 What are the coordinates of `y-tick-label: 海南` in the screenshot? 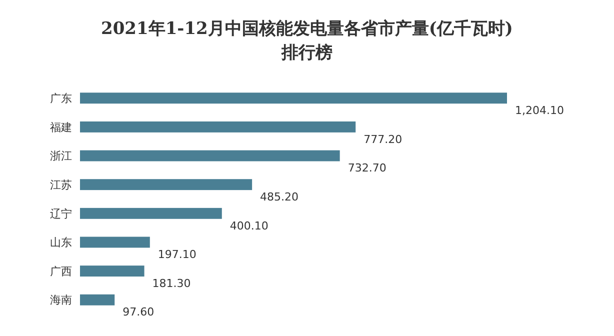 It's located at (61, 300).